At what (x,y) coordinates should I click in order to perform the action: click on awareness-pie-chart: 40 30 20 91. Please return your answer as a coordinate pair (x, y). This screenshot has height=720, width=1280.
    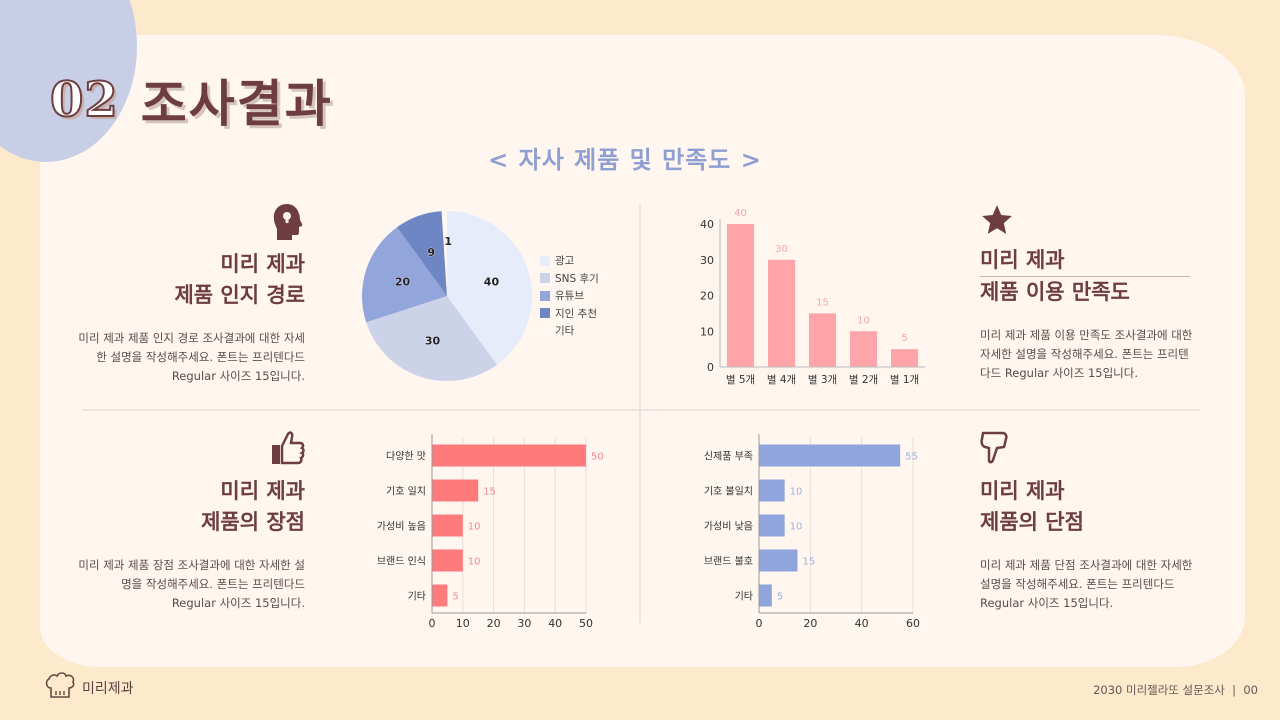
    Looking at the image, I should click on (447, 296).